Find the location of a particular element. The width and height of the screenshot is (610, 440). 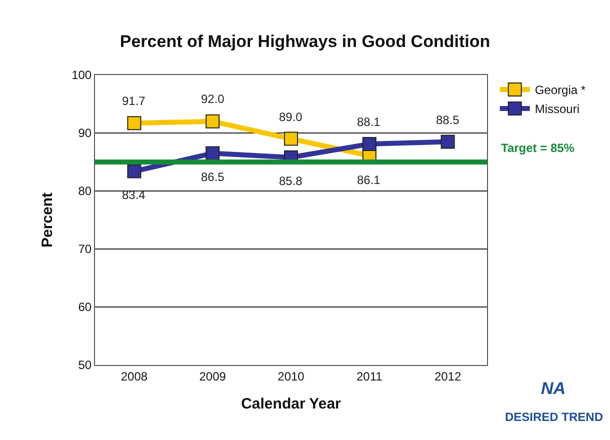

data-label: 86.1 is located at coordinates (369, 180).